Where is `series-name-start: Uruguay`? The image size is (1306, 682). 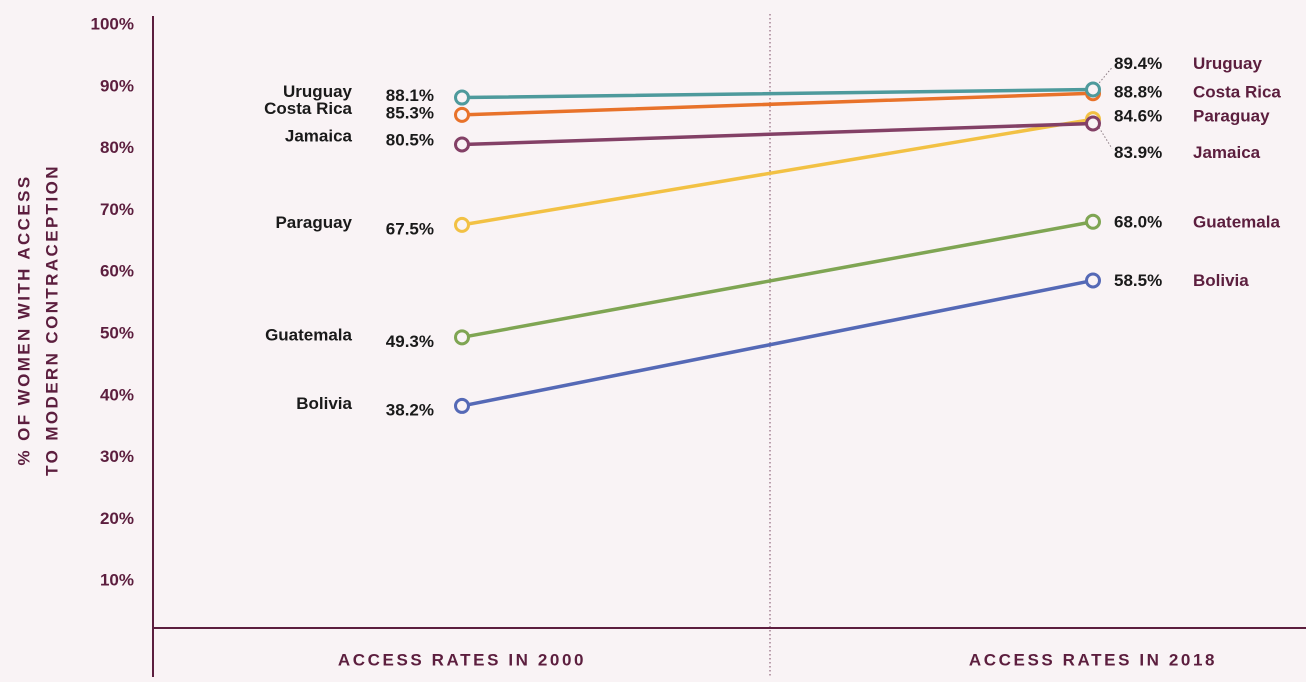 series-name-start: Uruguay is located at coordinates (318, 91).